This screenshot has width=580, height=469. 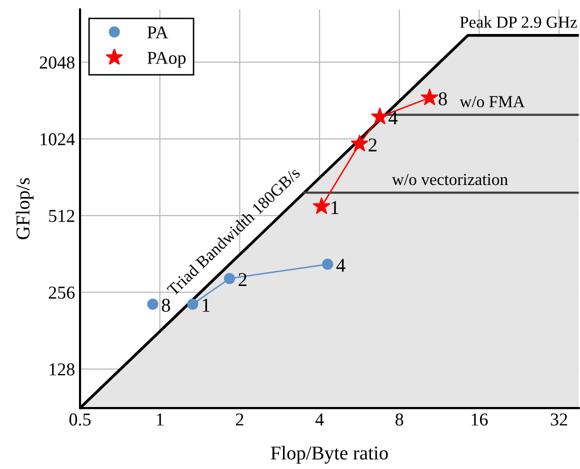 What do you see at coordinates (57, 139) in the screenshot?
I see `y-tick-label: 1024` at bounding box center [57, 139].